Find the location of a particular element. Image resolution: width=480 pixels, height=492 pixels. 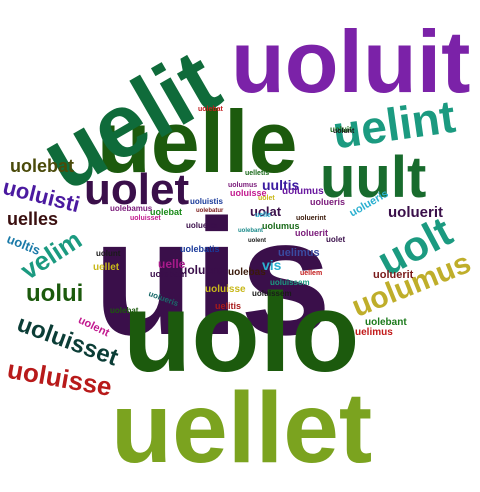

word-uelle-micro: uelle is located at coordinates (263, 215).